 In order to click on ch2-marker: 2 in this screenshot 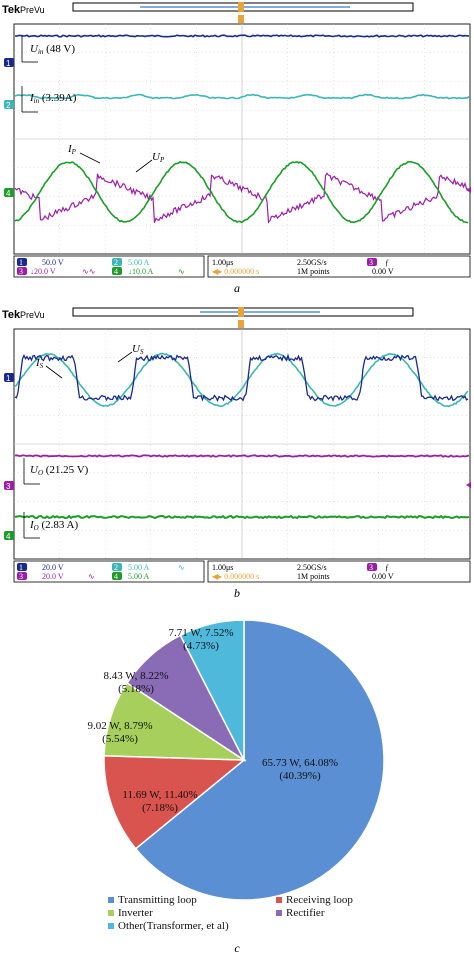, I will do `click(9, 105)`.